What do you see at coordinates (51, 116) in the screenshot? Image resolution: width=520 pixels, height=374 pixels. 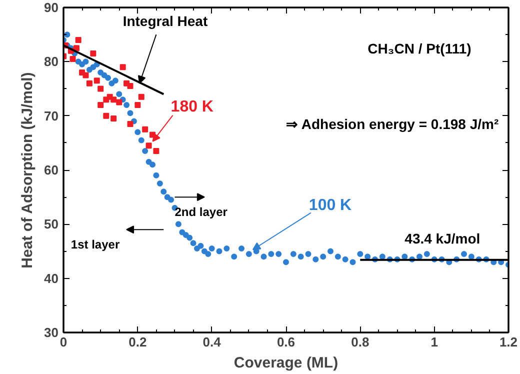 I see `y-tick-label: 70` at bounding box center [51, 116].